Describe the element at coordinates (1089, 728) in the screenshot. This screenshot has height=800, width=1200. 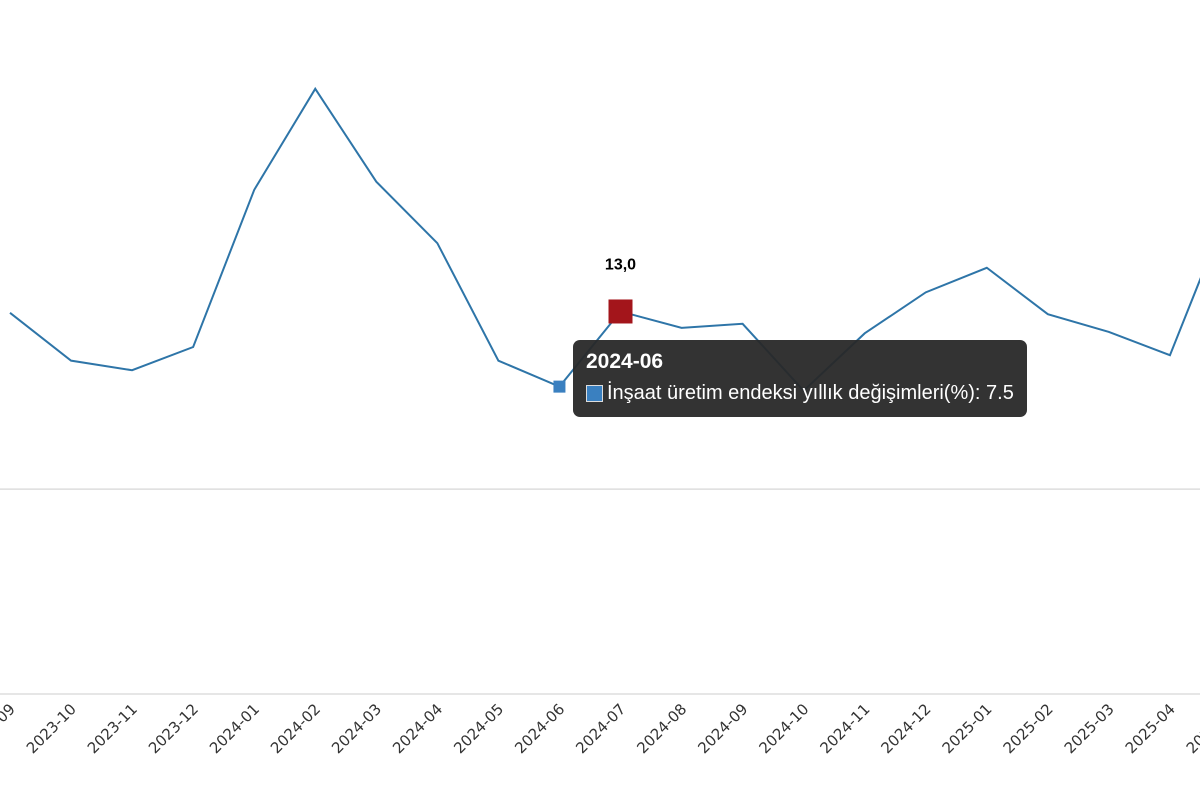
I see `x-tick-label: 2025-03` at that location.